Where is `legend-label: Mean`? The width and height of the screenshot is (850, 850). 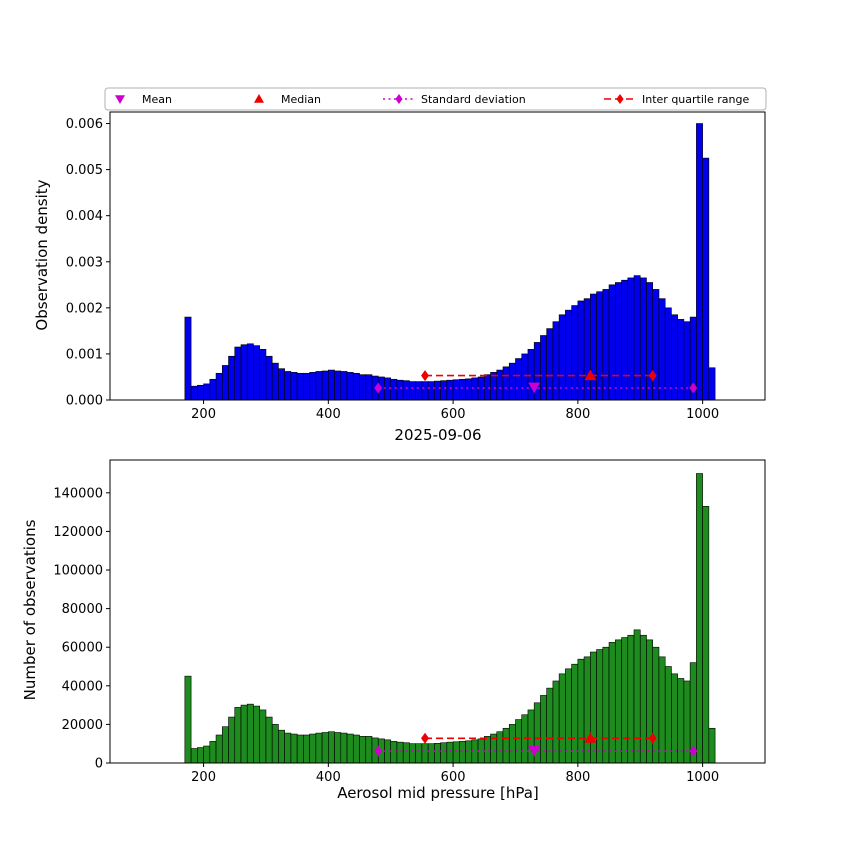
legend-label: Mean is located at coordinates (157, 99).